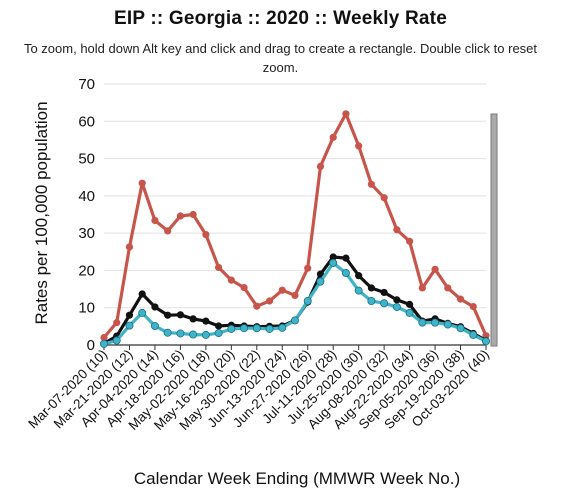  What do you see at coordinates (86, 84) in the screenshot?
I see `y-tick-label: 70` at bounding box center [86, 84].